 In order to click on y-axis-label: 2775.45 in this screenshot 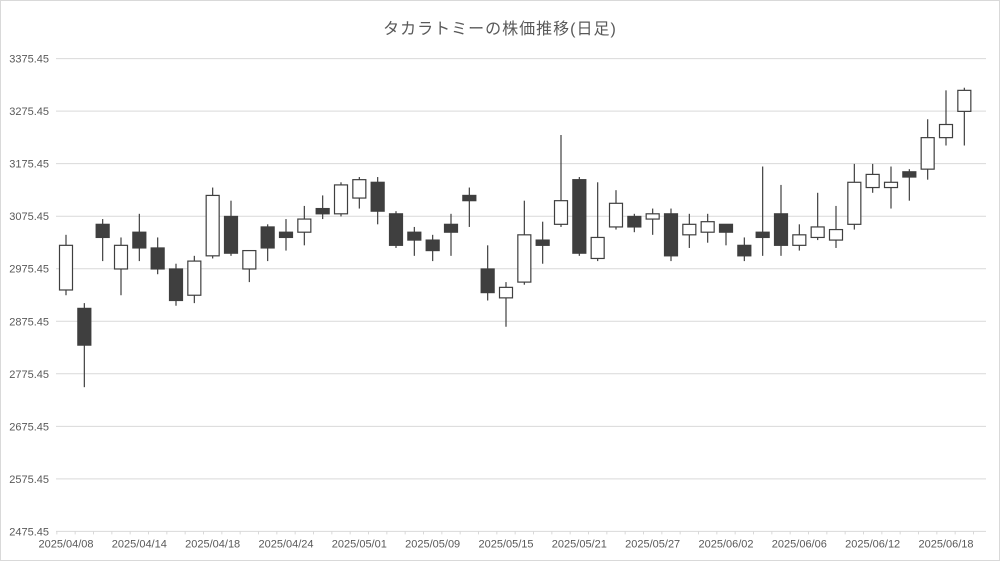, I will do `click(29, 375)`.